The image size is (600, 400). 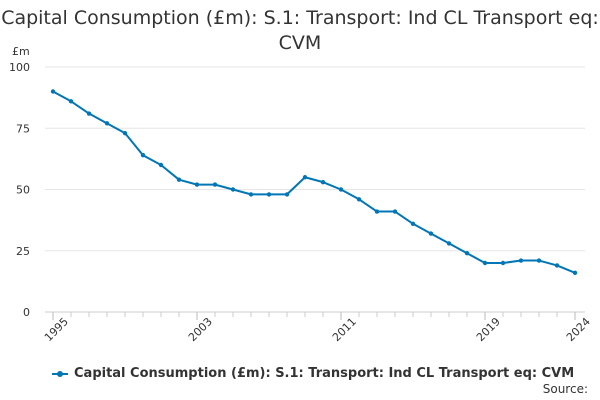 I want to click on data-point-2002, so click(x=179, y=179).